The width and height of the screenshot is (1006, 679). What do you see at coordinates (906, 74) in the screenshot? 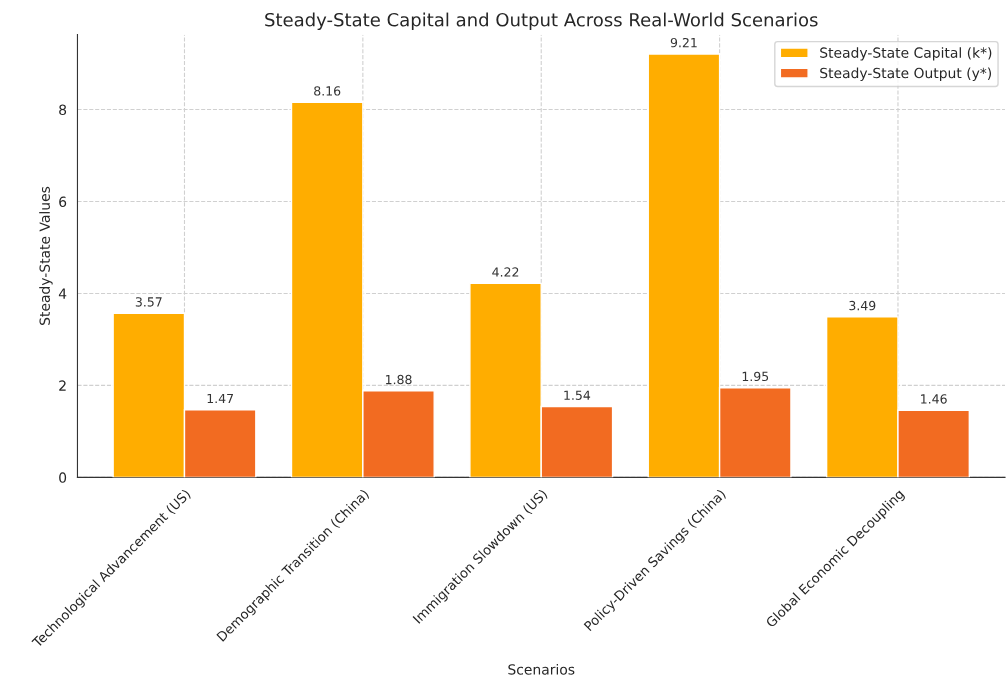
I see `legend-label: Steady-State Output (y*)` at bounding box center [906, 74].